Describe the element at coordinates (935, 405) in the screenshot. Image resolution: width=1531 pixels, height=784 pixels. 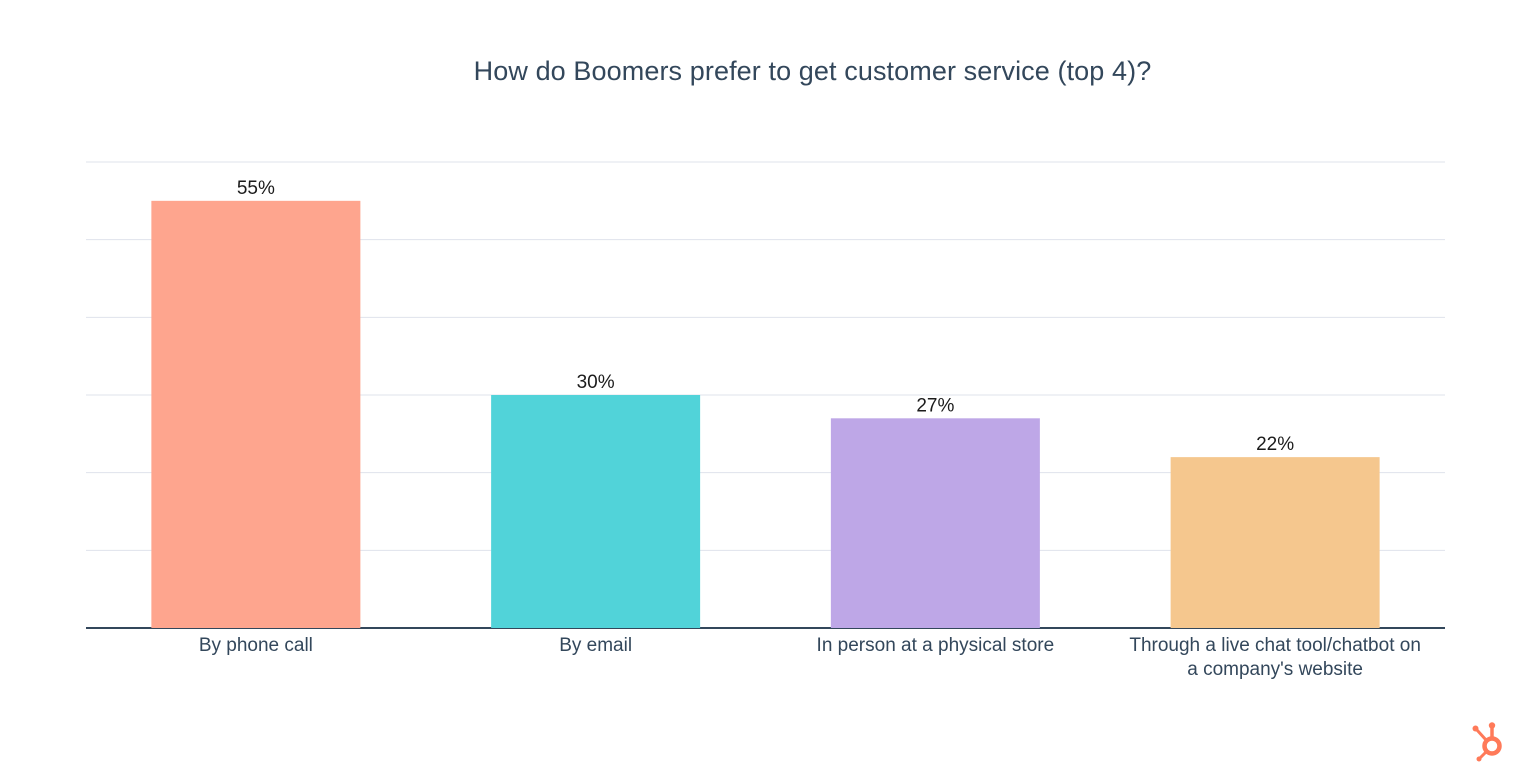
I see `data-label: 27%` at that location.